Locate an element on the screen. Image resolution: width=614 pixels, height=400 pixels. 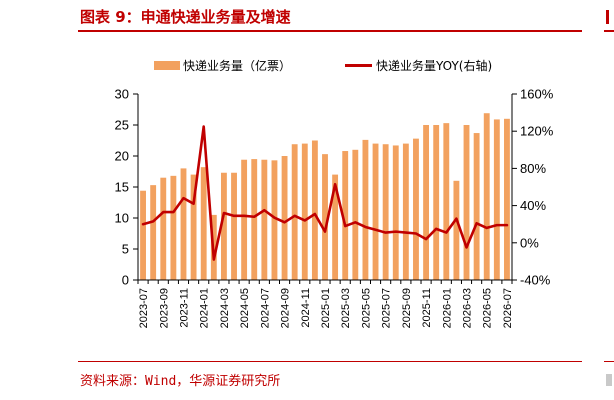
x-tick-label: 2024-11 is located at coordinates (306, 308).